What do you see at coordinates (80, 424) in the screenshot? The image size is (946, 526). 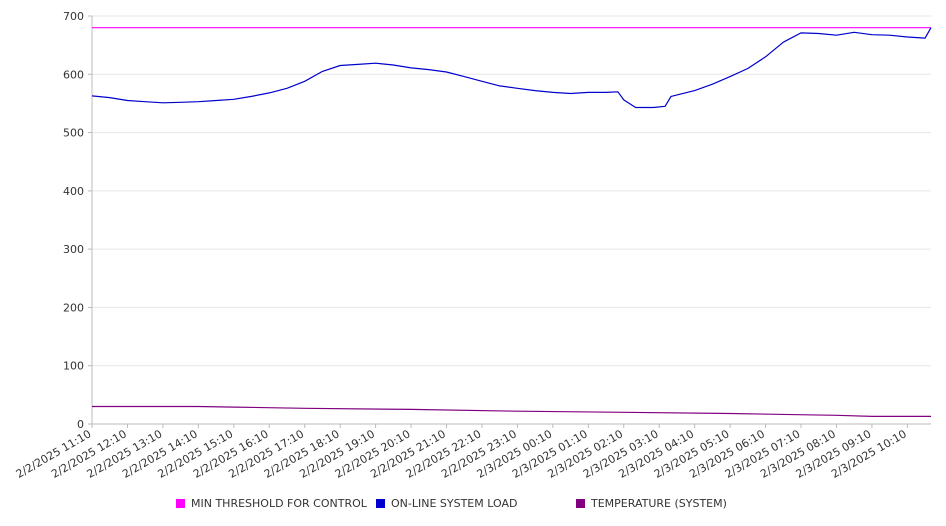 I see `y-tick-label-0: 0` at bounding box center [80, 424].